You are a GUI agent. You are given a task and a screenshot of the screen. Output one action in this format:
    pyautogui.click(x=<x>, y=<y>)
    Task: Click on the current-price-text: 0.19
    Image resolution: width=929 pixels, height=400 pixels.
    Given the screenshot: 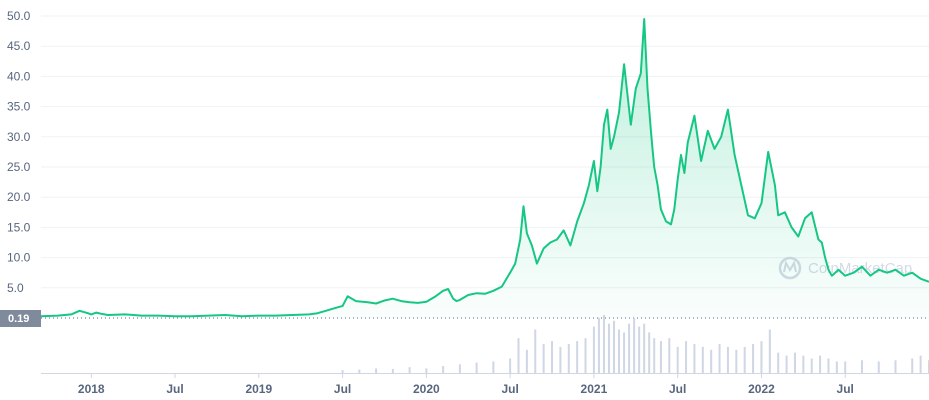 What is the action you would take?
    pyautogui.click(x=18, y=319)
    